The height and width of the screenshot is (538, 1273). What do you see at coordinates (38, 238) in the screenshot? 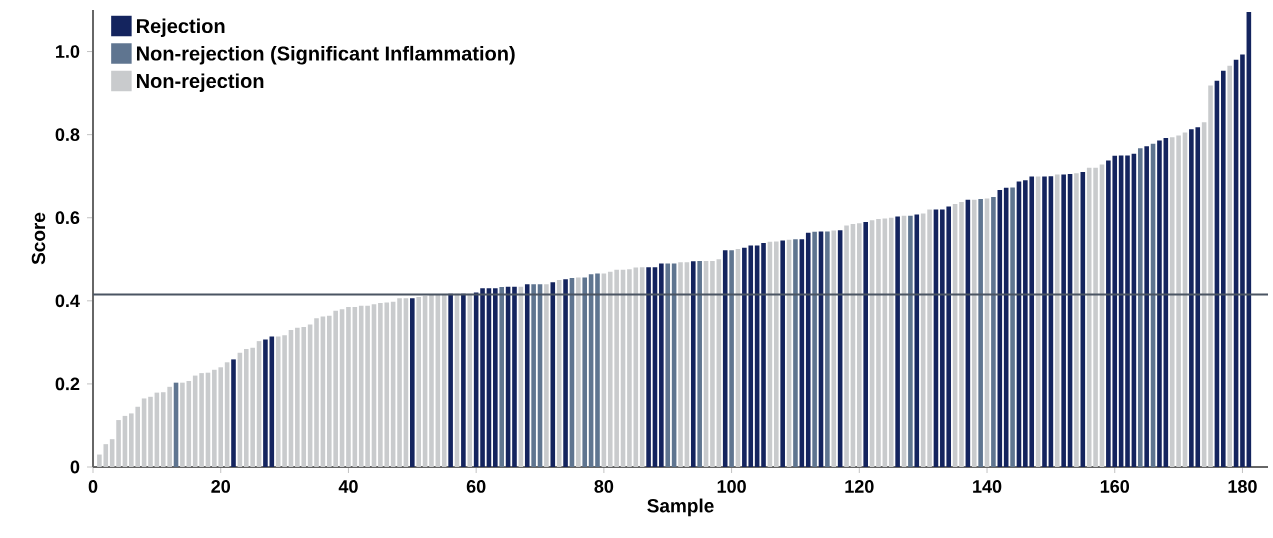
I see `y-axis-title: Score` at bounding box center [38, 238].